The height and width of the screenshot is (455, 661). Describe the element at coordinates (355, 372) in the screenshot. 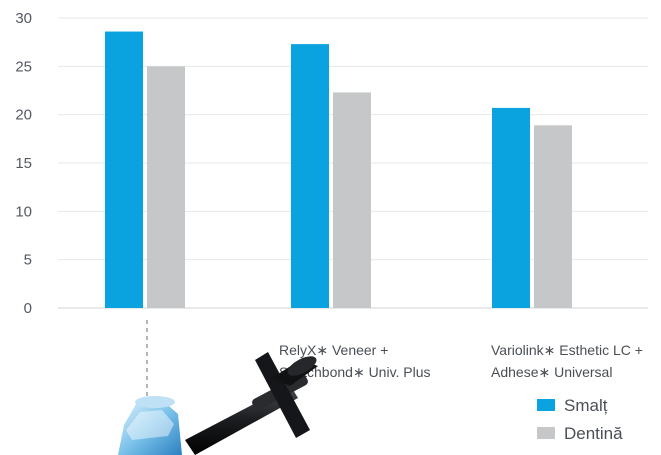

I see `category-label: Scotchbond∗ Univ. Plus` at that location.